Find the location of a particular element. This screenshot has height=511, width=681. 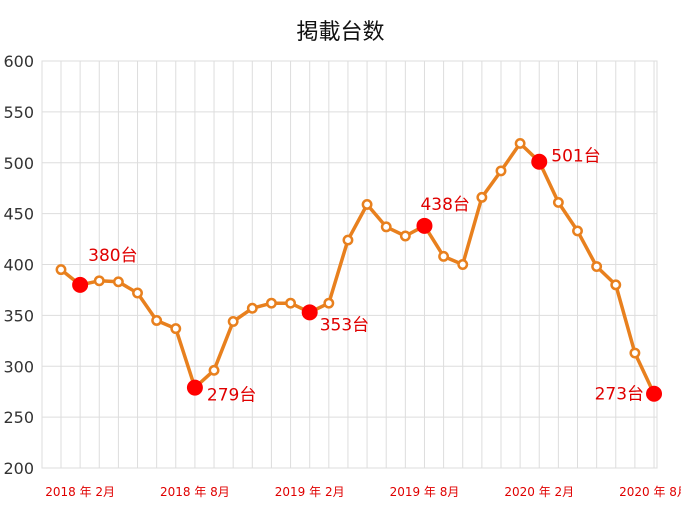

x-tick-label: 2018 年 2月 is located at coordinates (80, 492).